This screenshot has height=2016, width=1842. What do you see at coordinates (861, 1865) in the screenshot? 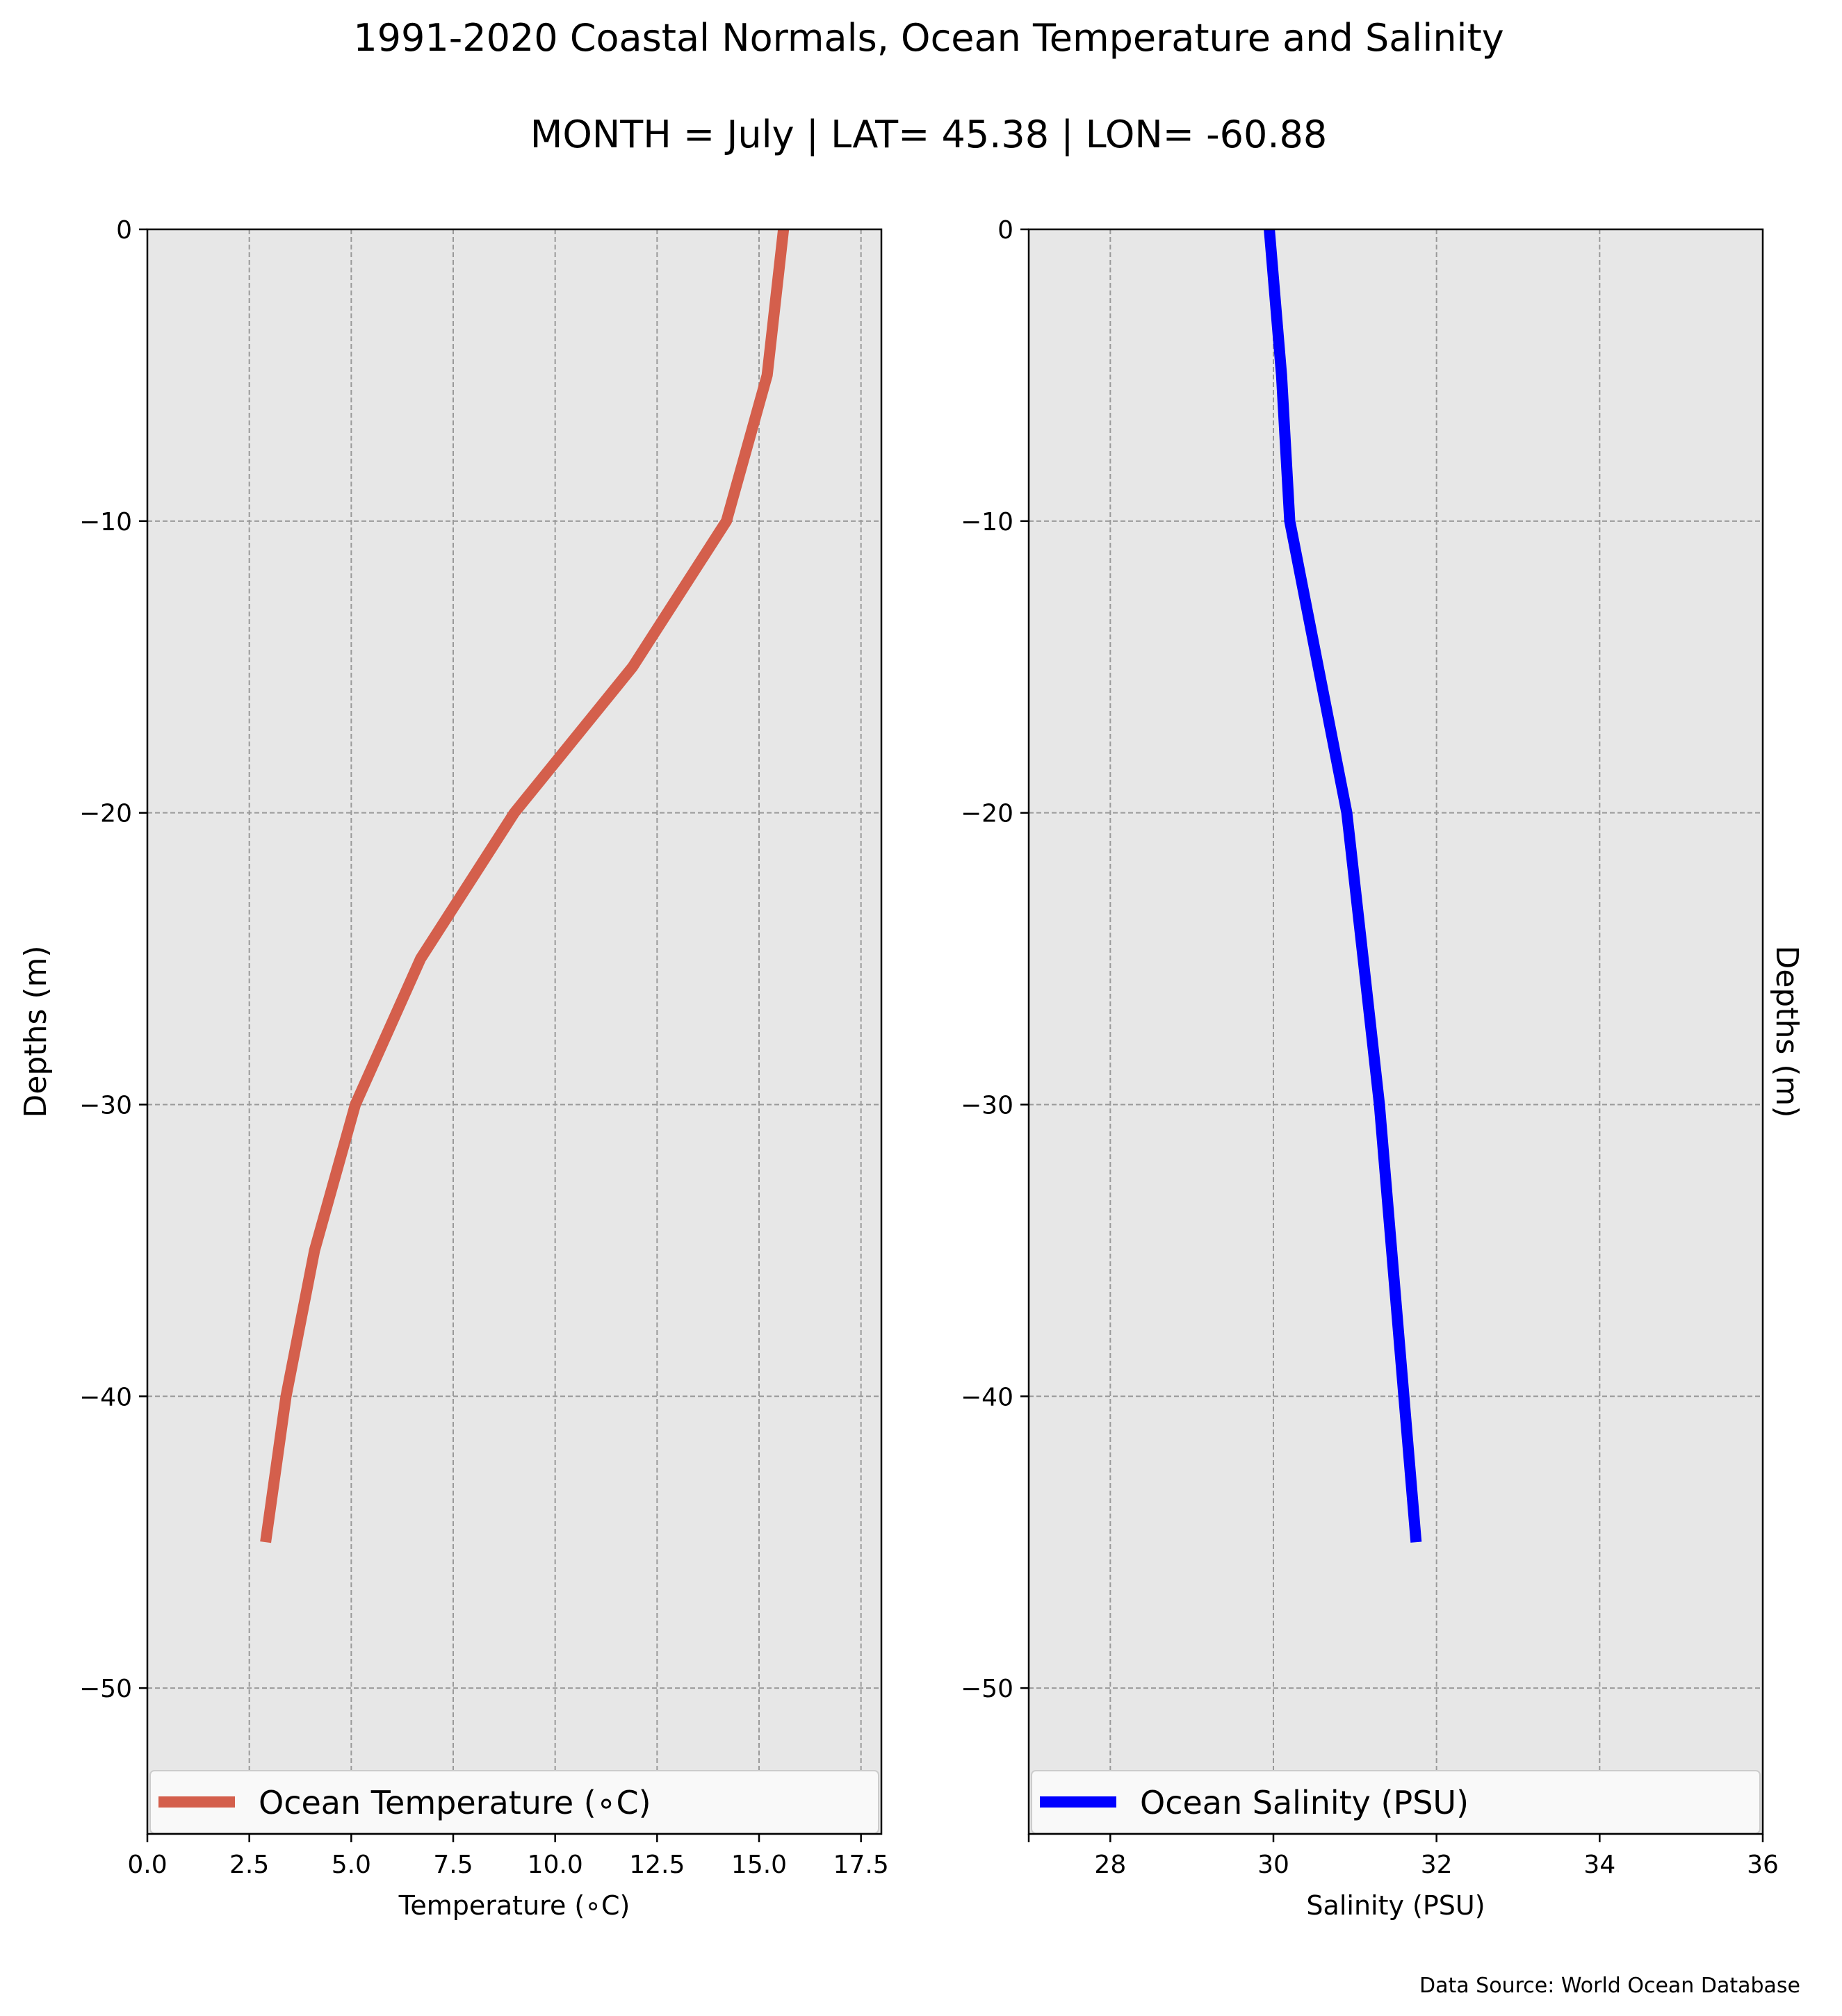
I see `x-tick-label: 17.5` at bounding box center [861, 1865].